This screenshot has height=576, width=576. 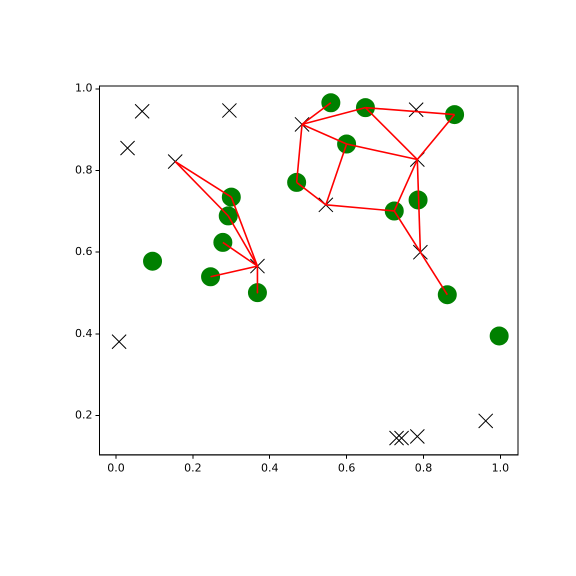 I want to click on x-tick-label: 0.8, so click(x=423, y=467).